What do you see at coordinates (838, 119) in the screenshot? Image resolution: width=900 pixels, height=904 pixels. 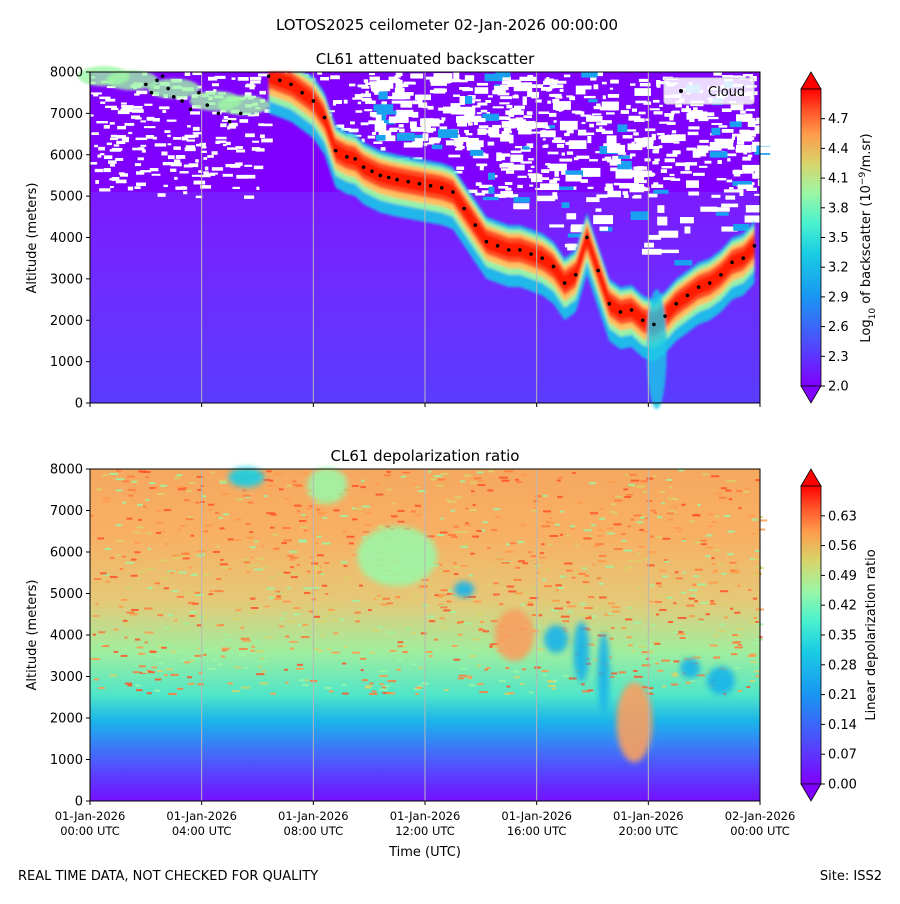 I see `colorbar-tick-label: 4.7` at bounding box center [838, 119].